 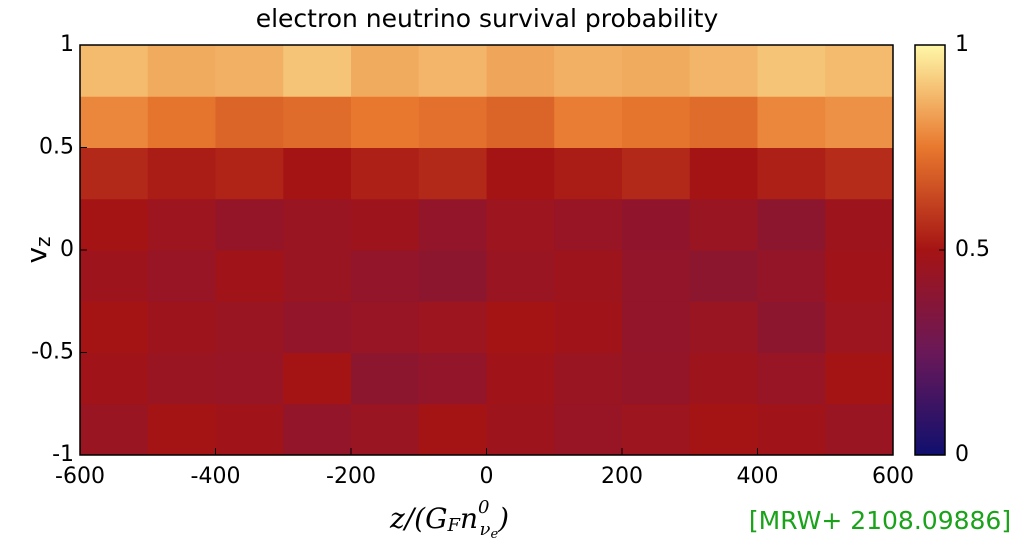 What do you see at coordinates (56, 147) in the screenshot?
I see `y-tick-label: 0.5` at bounding box center [56, 147].